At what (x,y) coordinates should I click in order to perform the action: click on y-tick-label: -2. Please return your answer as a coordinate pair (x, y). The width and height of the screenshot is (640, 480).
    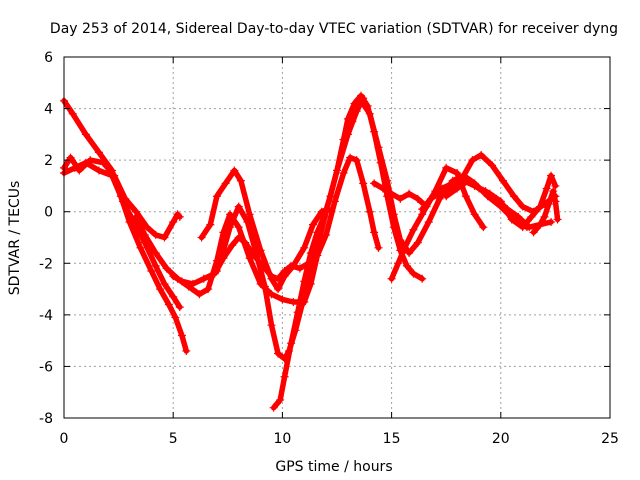
    Looking at the image, I should click on (46, 264).